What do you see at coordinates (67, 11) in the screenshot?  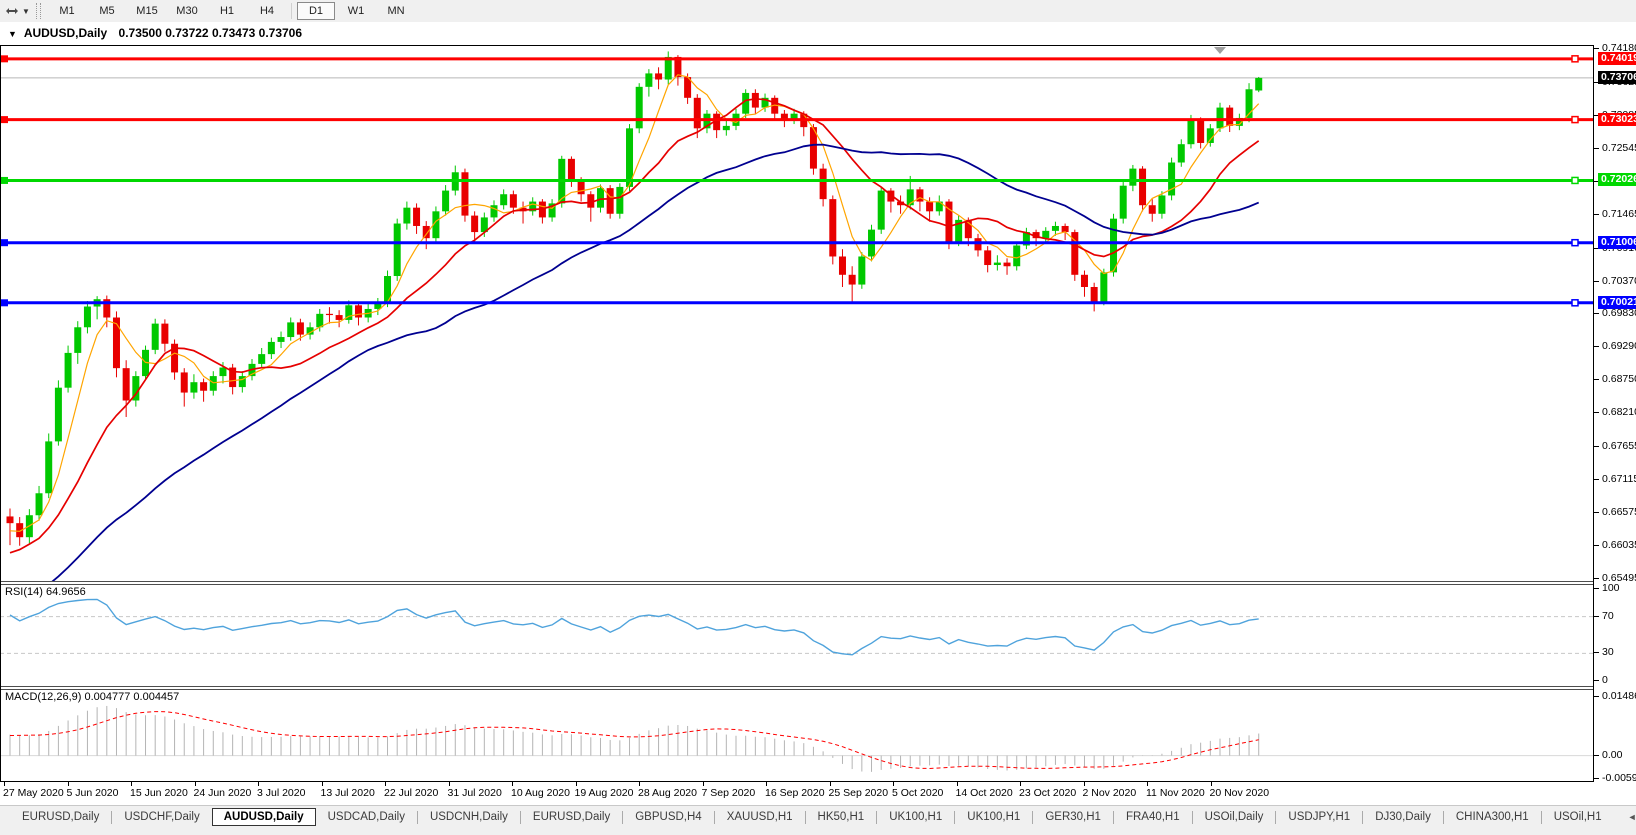 I see `timeframe-button-M1: M1` at bounding box center [67, 11].